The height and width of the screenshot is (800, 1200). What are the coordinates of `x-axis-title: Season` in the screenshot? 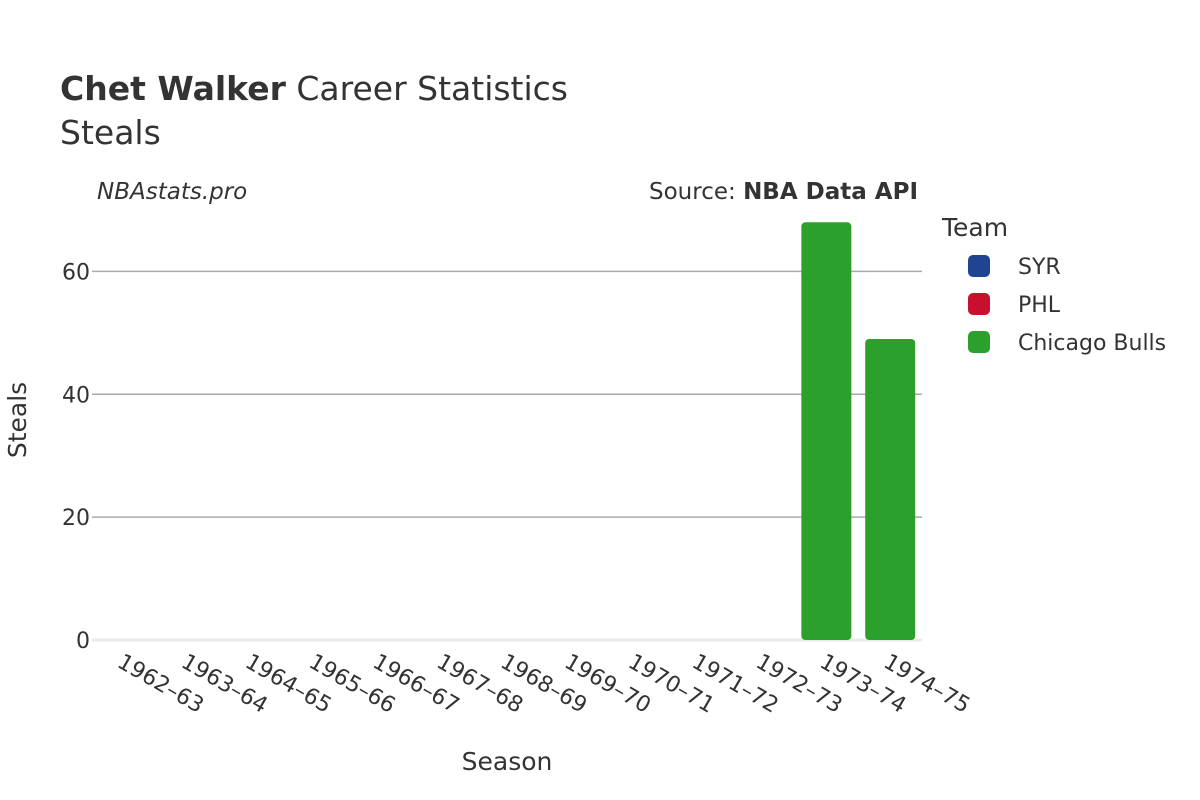 It's located at (507, 761).